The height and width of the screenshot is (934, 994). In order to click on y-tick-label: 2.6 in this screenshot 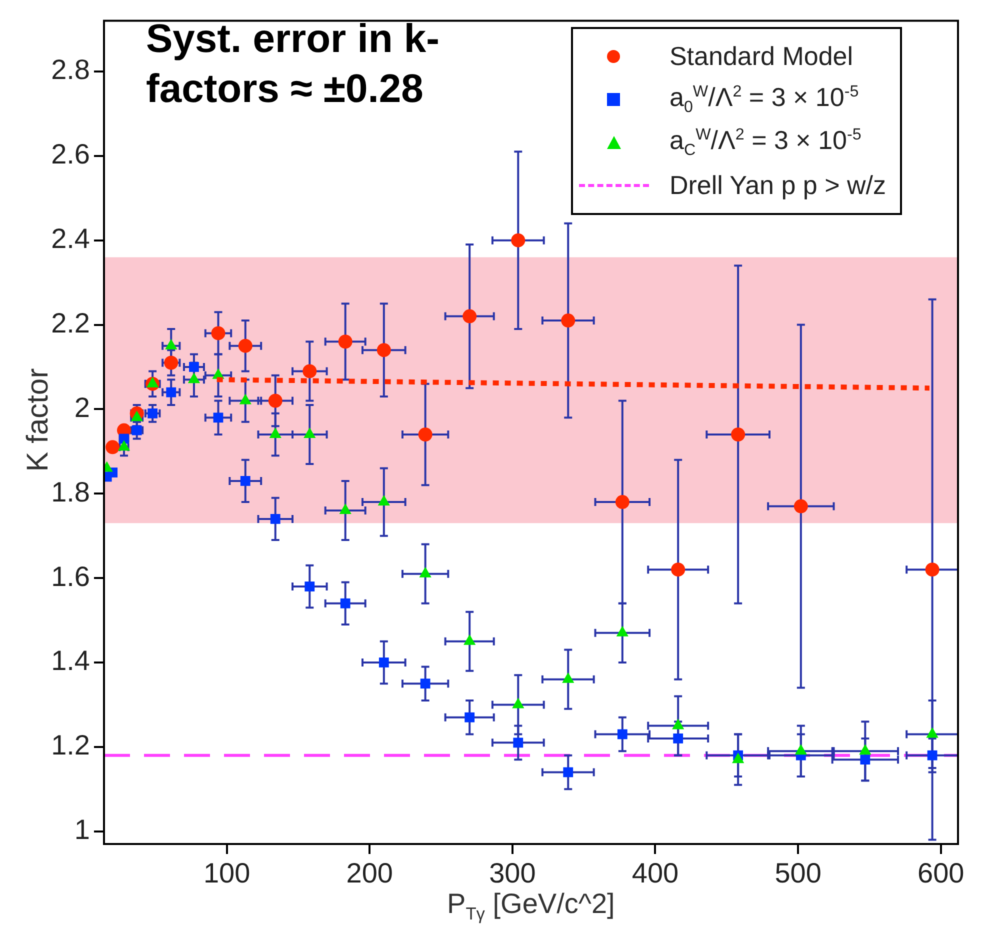, I will do `click(70, 154)`.